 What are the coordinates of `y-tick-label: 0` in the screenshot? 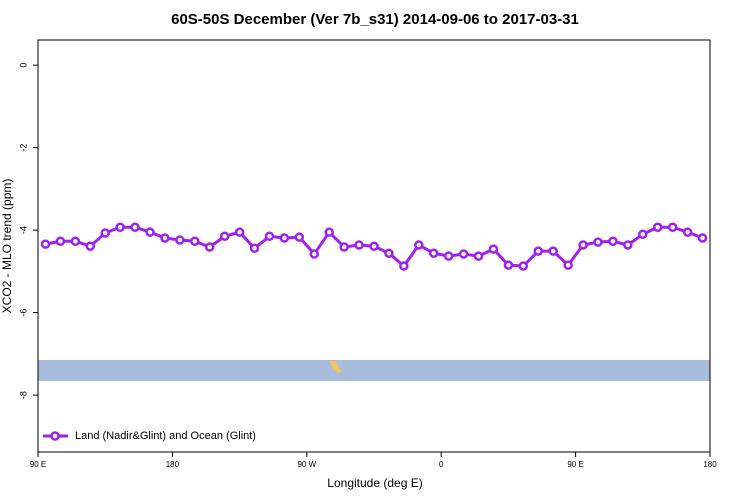 It's located at (23, 65).